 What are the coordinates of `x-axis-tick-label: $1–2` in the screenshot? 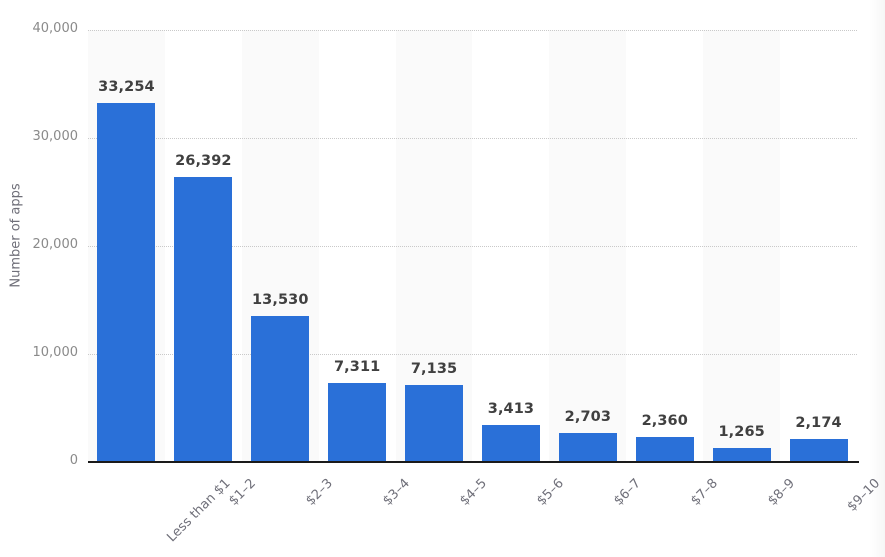 It's located at (243, 492).